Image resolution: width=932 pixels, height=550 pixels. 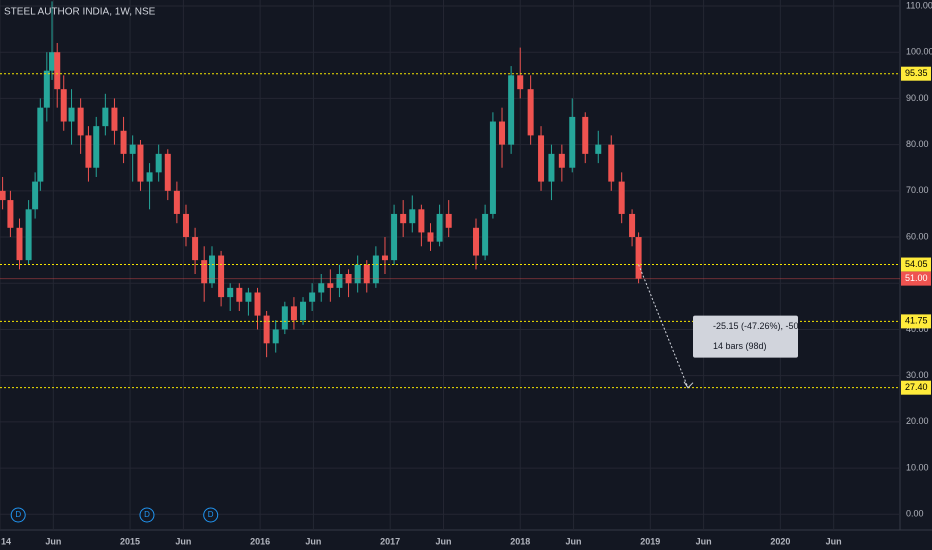 I want to click on last-price-bg, so click(x=916, y=278).